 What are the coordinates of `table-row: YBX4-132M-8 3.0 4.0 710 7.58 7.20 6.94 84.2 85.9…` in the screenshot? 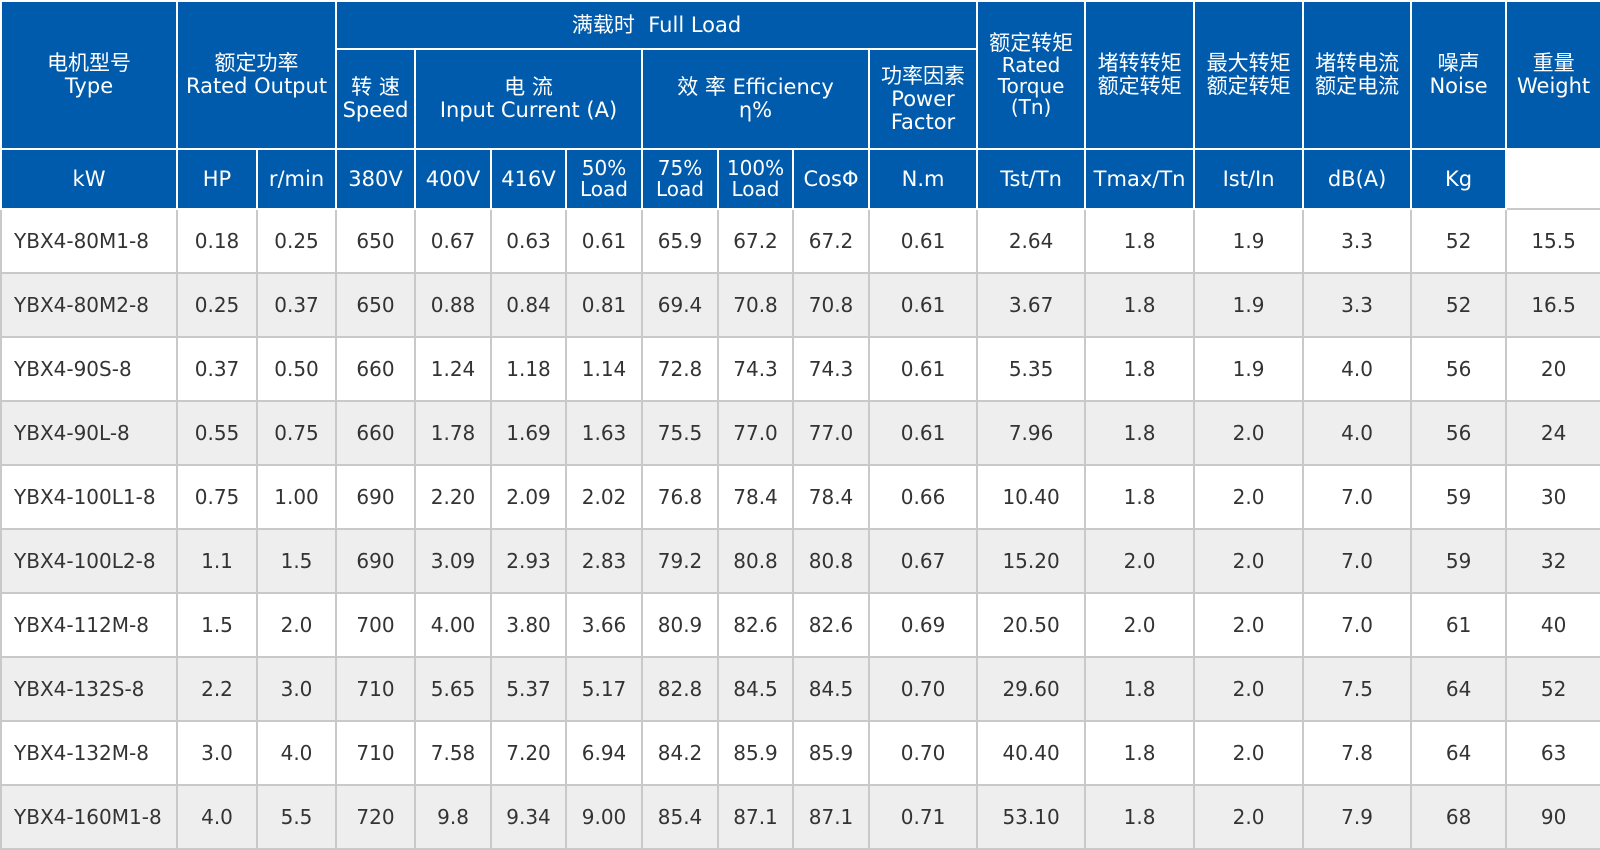 It's located at (800, 753).